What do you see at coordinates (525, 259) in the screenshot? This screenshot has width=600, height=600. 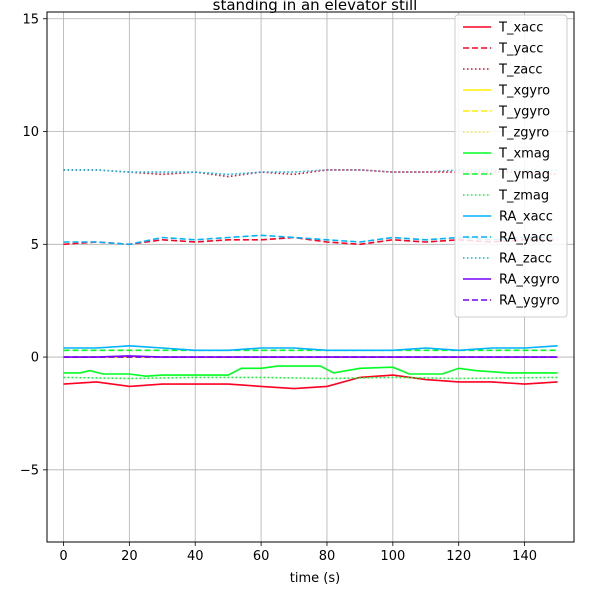 I see `legend-label: RA_zacc` at bounding box center [525, 259].